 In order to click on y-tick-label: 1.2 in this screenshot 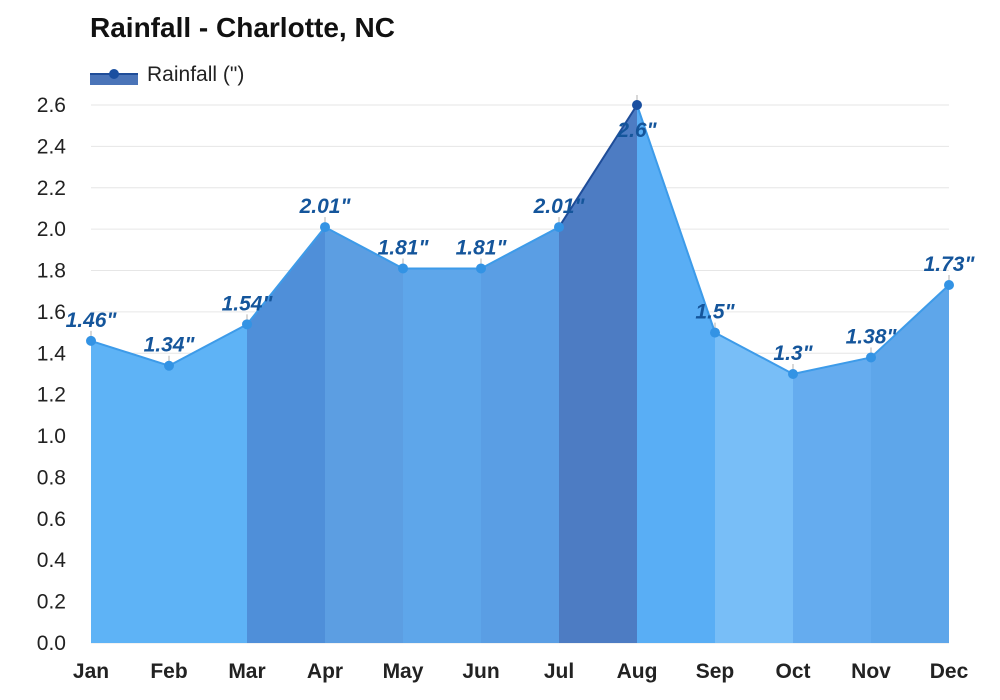, I will do `click(51, 395)`.